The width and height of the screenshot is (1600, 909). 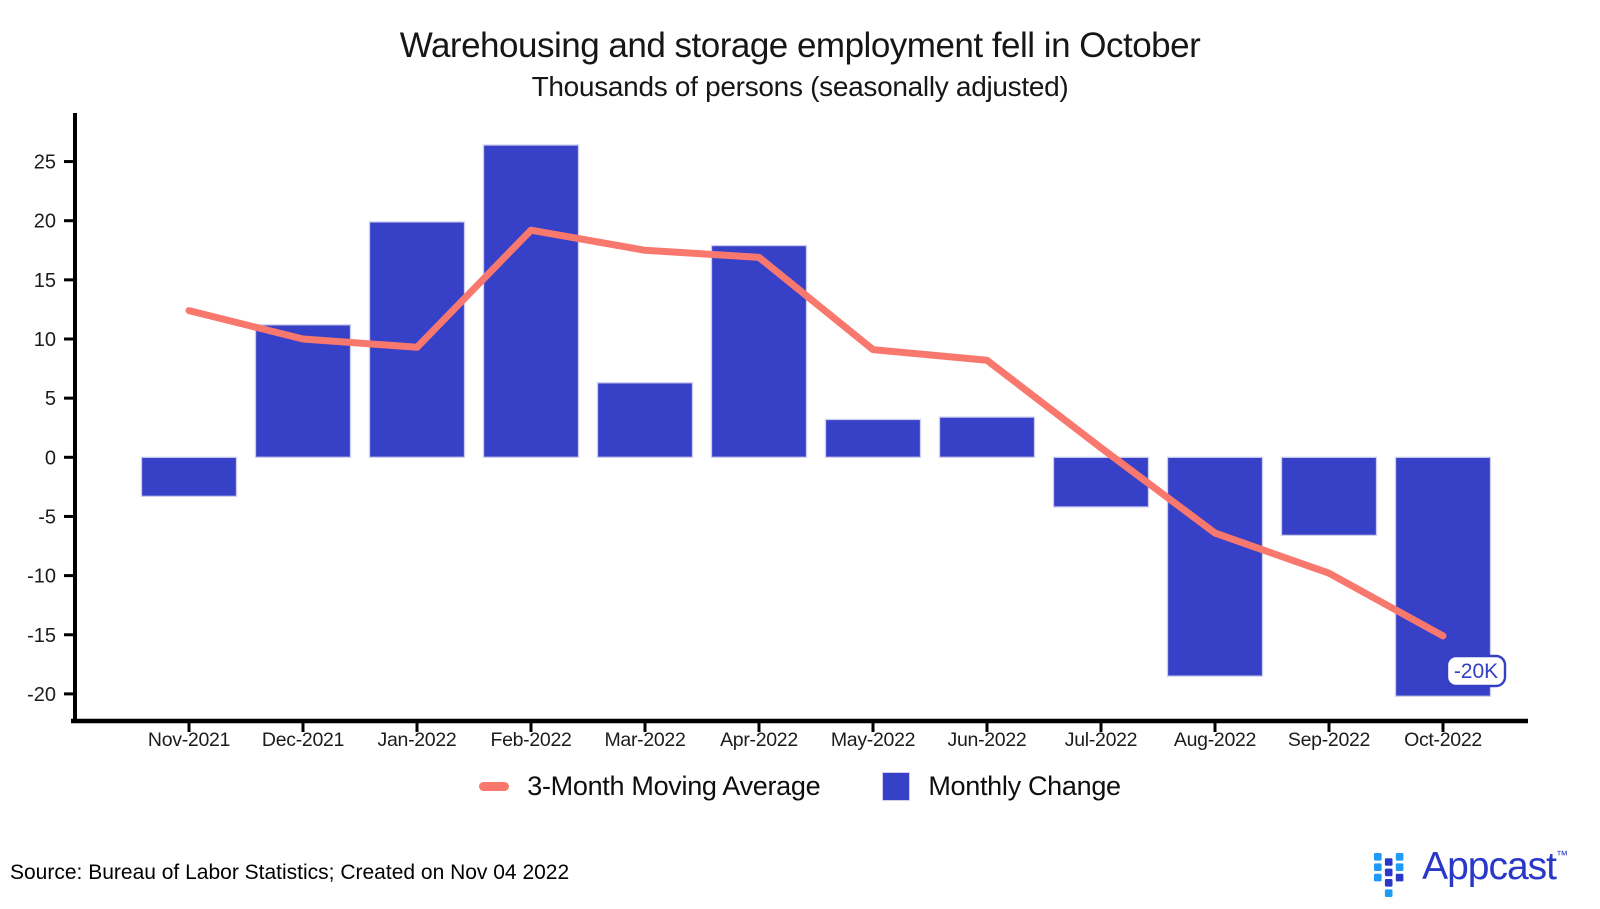 I want to click on x-tick-label-Feb-2022: Feb-2022, so click(x=530, y=740).